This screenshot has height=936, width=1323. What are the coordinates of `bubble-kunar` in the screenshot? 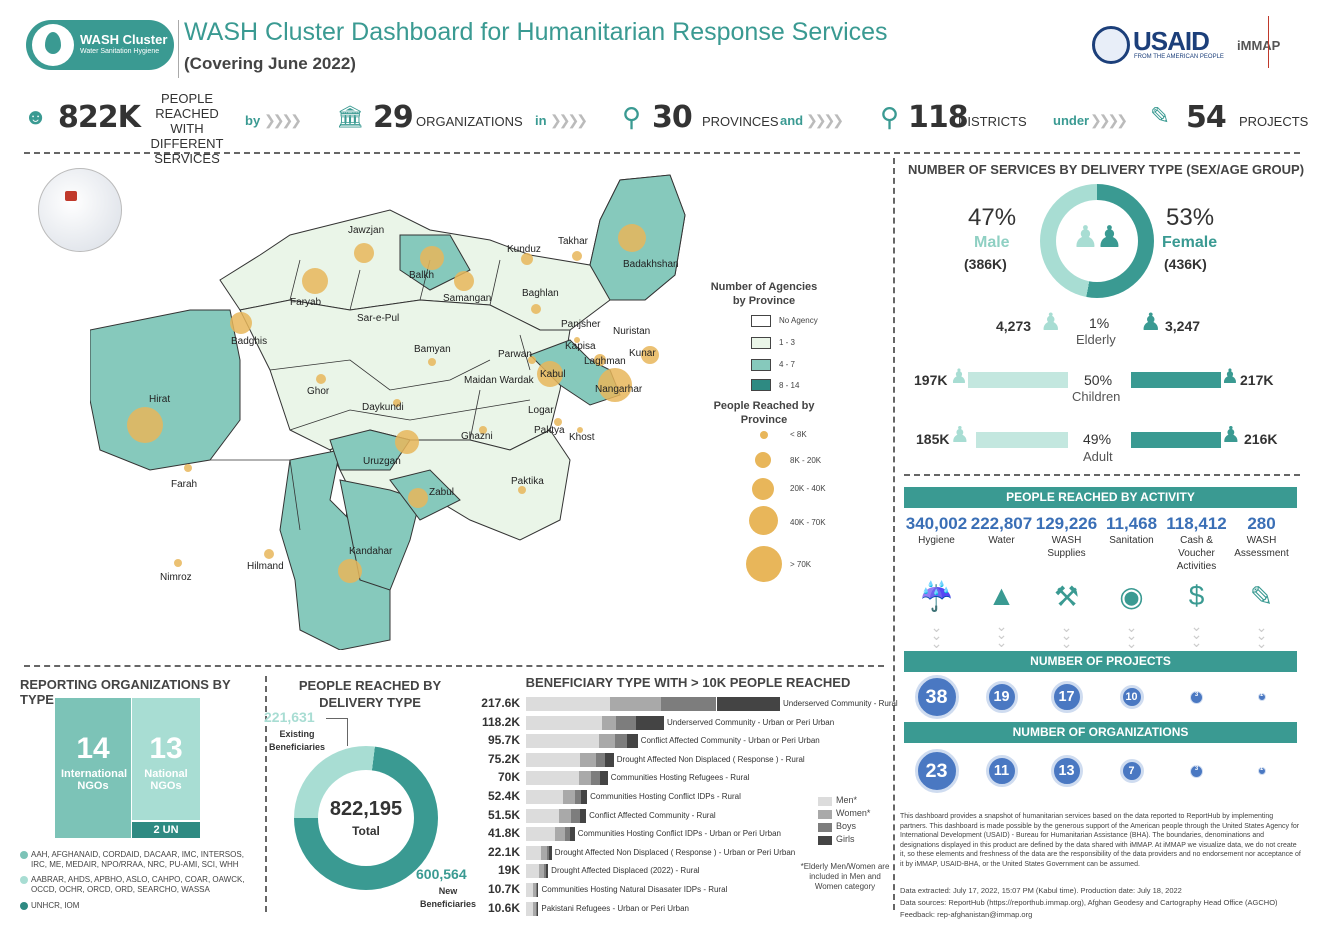 It's located at (650, 355).